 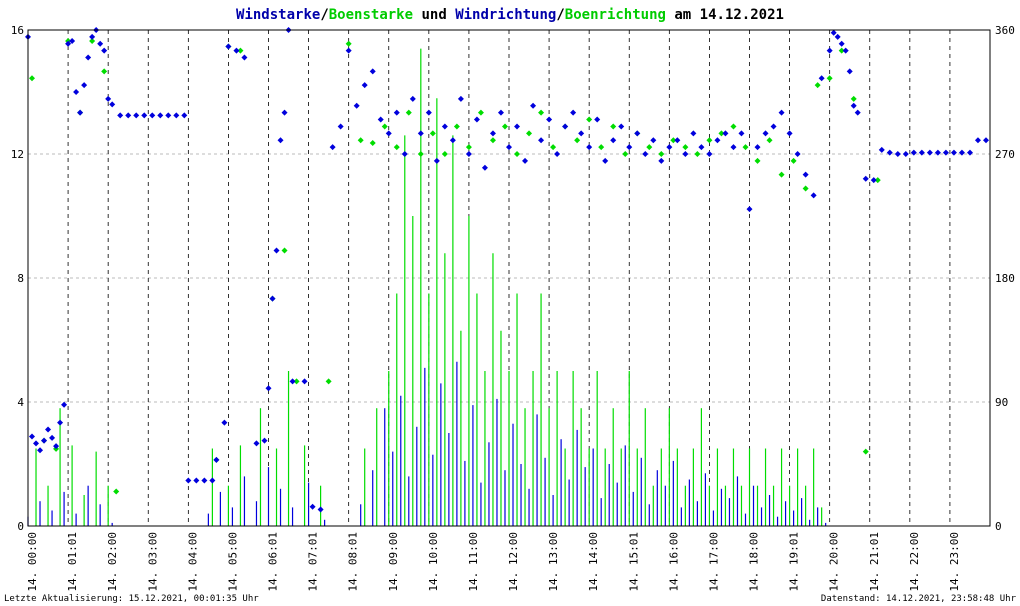 I want to click on x-tick-label: 14. 12:00, so click(x=513, y=562).